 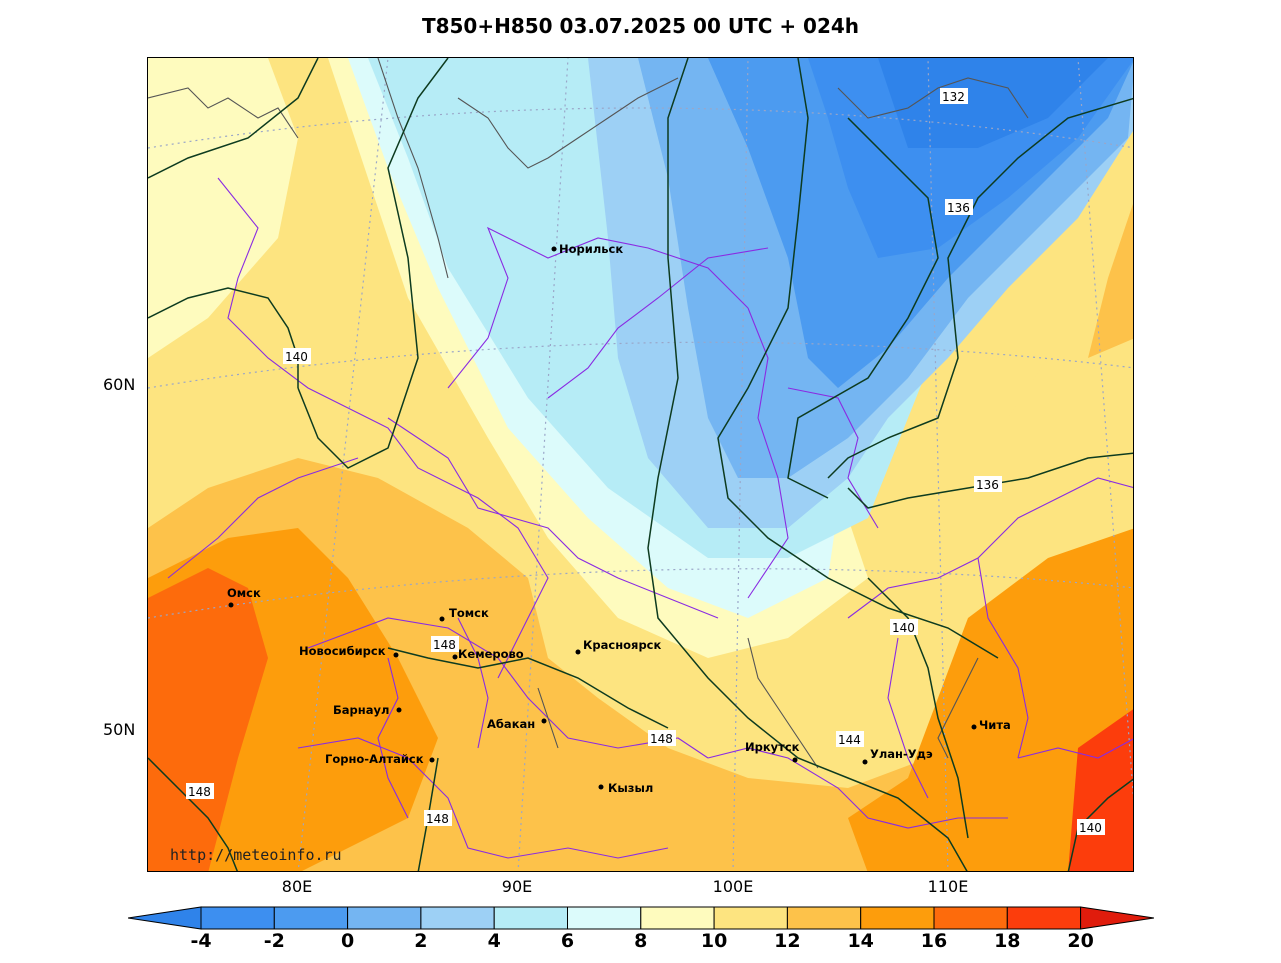 What do you see at coordinates (901, 754) in the screenshot?
I see `city-label-ulan-ude: Улан-Удэ` at bounding box center [901, 754].